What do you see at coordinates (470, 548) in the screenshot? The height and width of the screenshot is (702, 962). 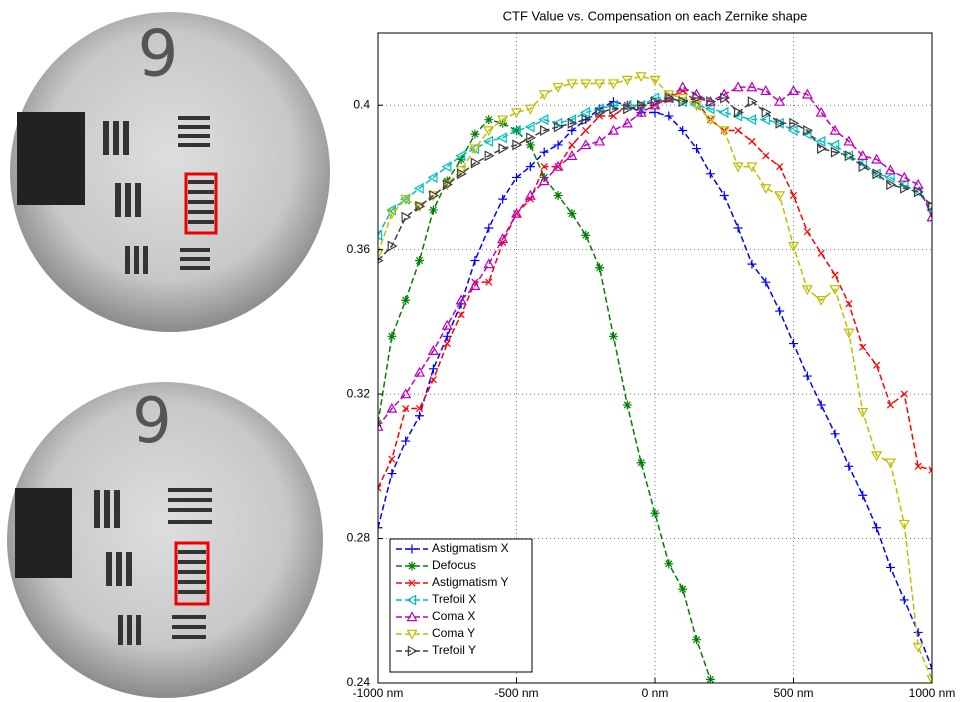 I see `legend-label: Astigmatism X` at bounding box center [470, 548].